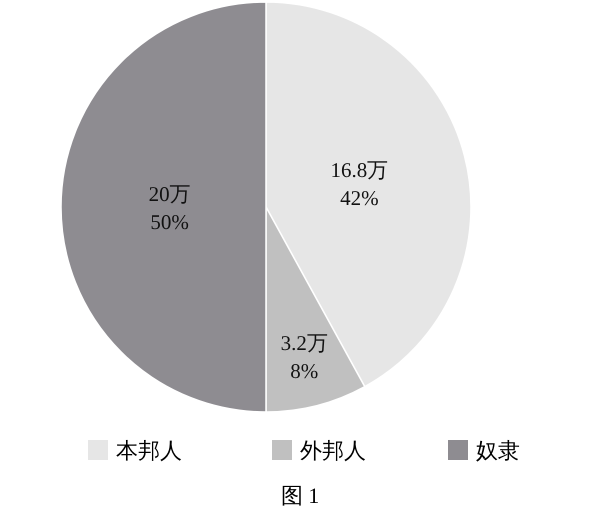  What do you see at coordinates (304, 356) in the screenshot?
I see `data-label: 3.2万 8%` at bounding box center [304, 356].